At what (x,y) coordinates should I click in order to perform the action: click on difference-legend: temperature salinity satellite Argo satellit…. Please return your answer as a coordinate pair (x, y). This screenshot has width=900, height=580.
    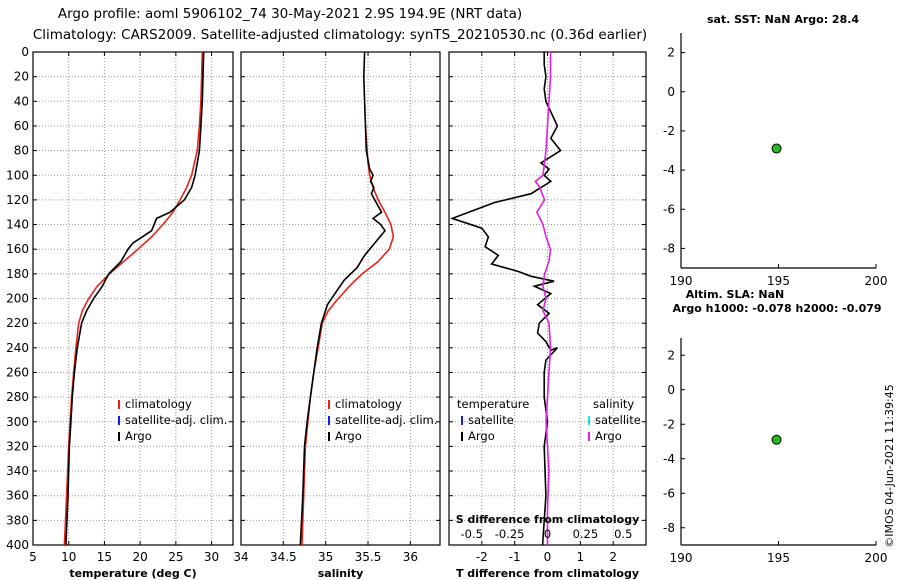
    Looking at the image, I should click on (549, 420).